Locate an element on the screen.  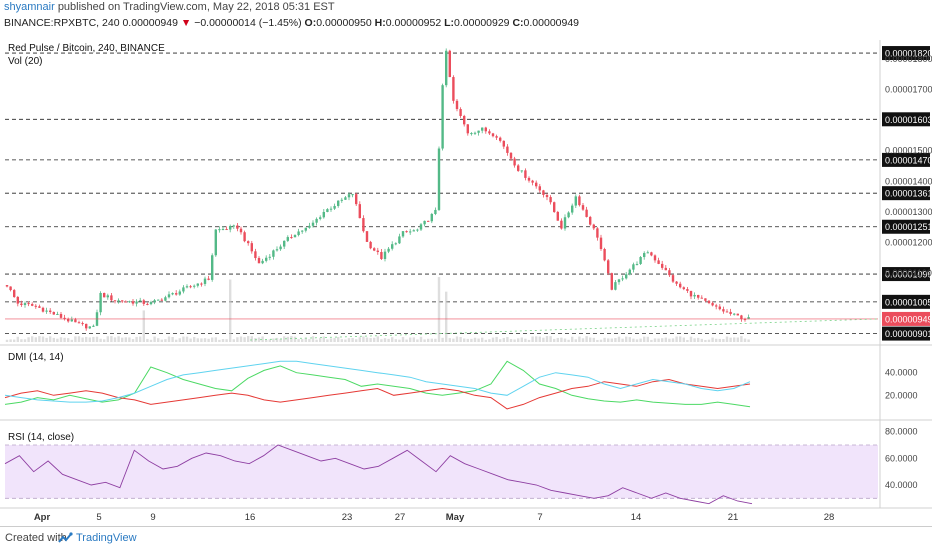
rsi-series-line is located at coordinates (378, 474).